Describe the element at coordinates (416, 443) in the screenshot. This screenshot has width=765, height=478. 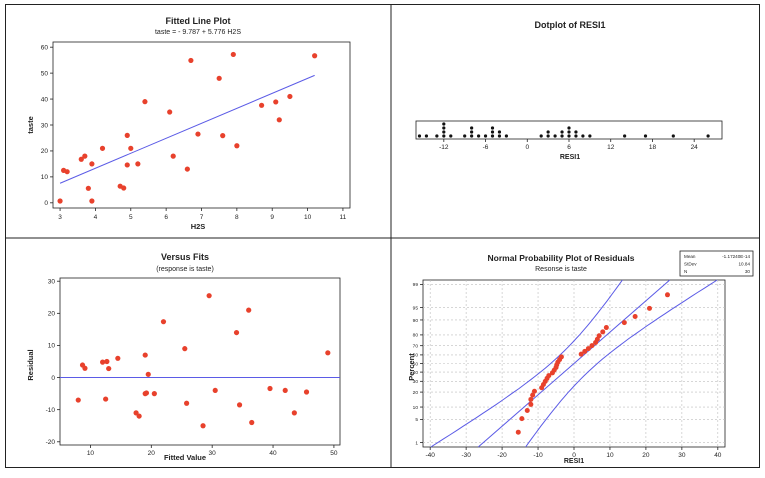
I see `normal-y-tick-label: 1` at that location.